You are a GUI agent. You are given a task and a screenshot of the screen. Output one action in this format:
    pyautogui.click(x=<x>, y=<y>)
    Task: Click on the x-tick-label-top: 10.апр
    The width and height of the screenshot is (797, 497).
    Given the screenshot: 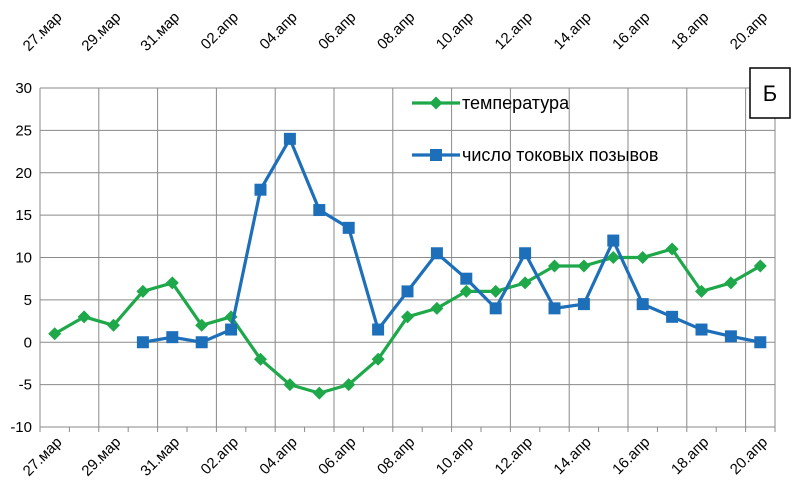 What is the action you would take?
    pyautogui.click(x=455, y=31)
    